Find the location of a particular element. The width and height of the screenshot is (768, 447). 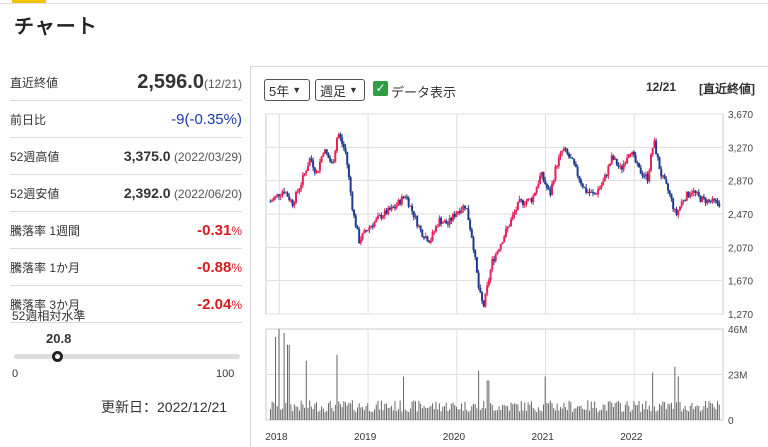

relative-level-knob is located at coordinates (57, 356).